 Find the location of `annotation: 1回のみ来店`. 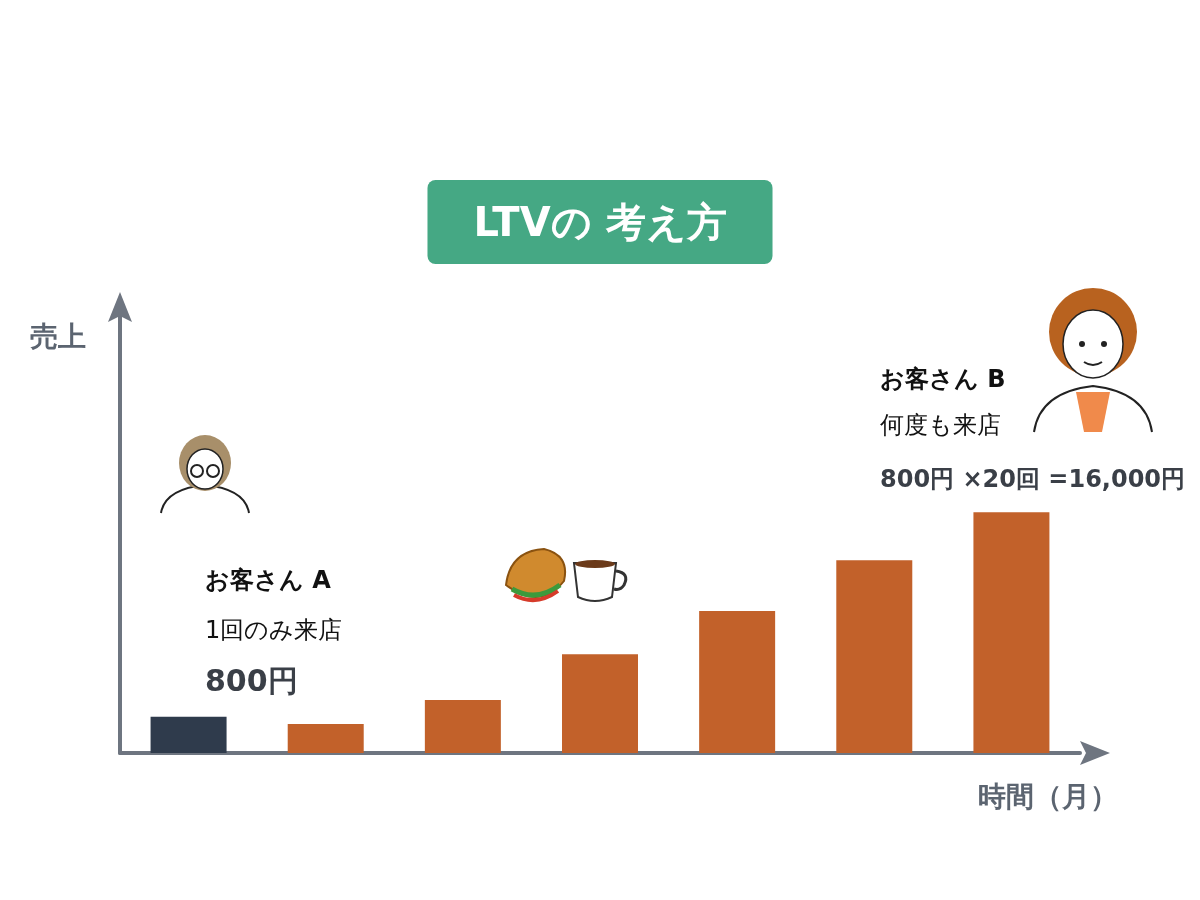

annotation: 1回のみ来店 is located at coordinates (273, 630).